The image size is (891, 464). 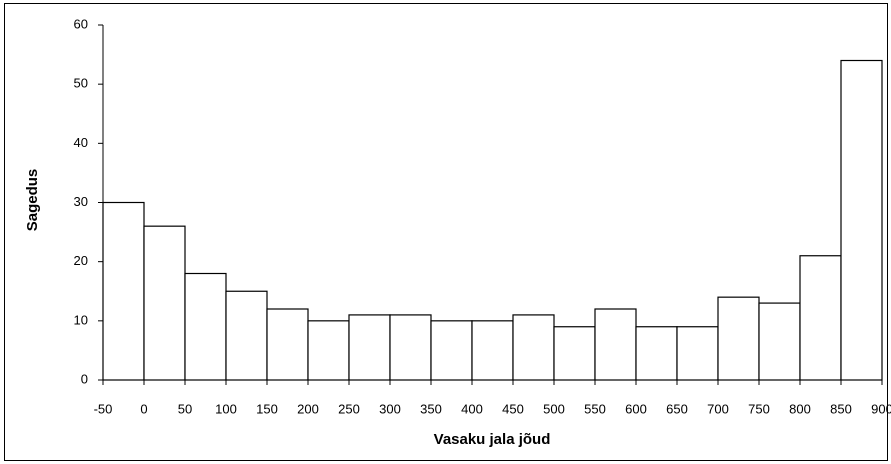 I want to click on x-tick-label: -50, so click(x=103, y=408).